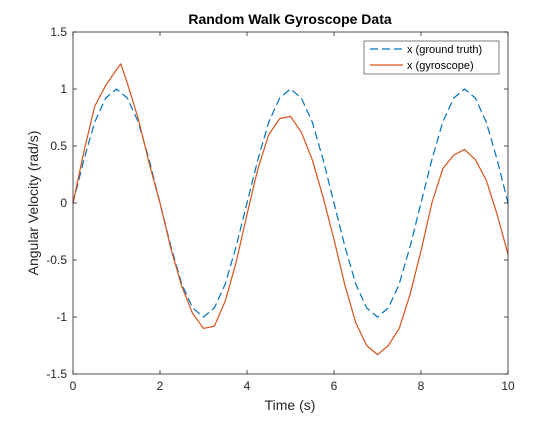  Describe the element at coordinates (247, 386) in the screenshot. I see `x-tick-label: 4` at that location.